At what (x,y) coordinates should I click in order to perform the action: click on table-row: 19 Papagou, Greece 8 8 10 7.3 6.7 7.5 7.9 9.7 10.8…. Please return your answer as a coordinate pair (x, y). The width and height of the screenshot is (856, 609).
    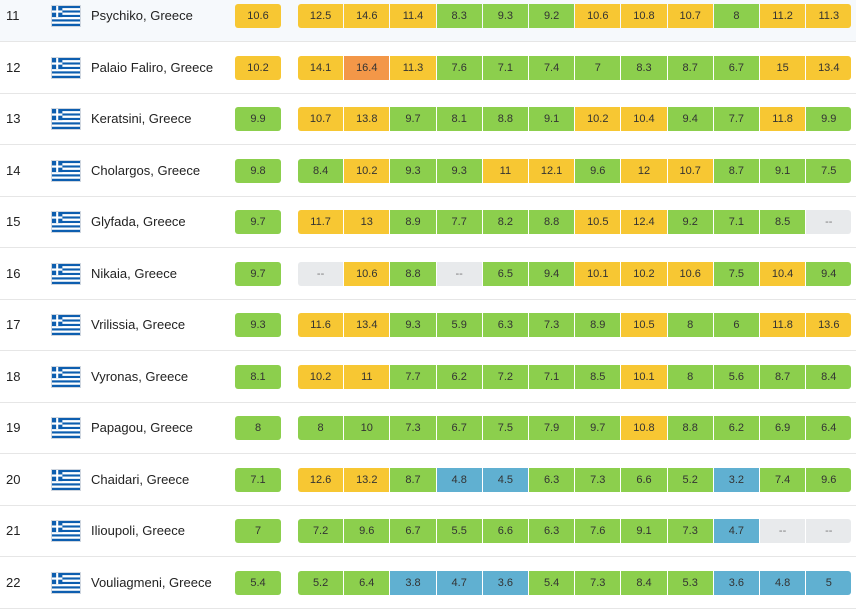
    Looking at the image, I should click on (428, 428).